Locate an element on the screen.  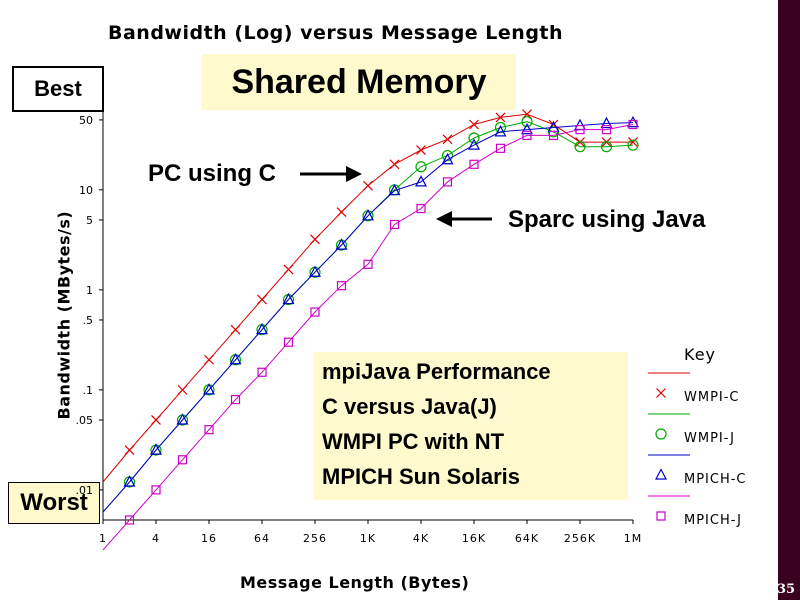
arrow-left-head is located at coordinates (444, 219).